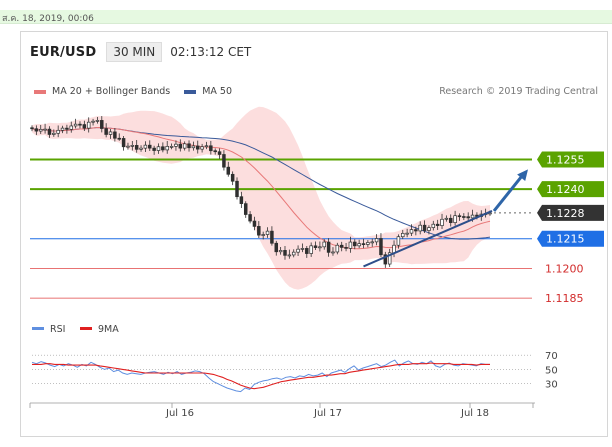 The height and width of the screenshot is (447, 612). What do you see at coordinates (38, 328) in the screenshot?
I see `rsi-legend-swatch` at bounding box center [38, 328].